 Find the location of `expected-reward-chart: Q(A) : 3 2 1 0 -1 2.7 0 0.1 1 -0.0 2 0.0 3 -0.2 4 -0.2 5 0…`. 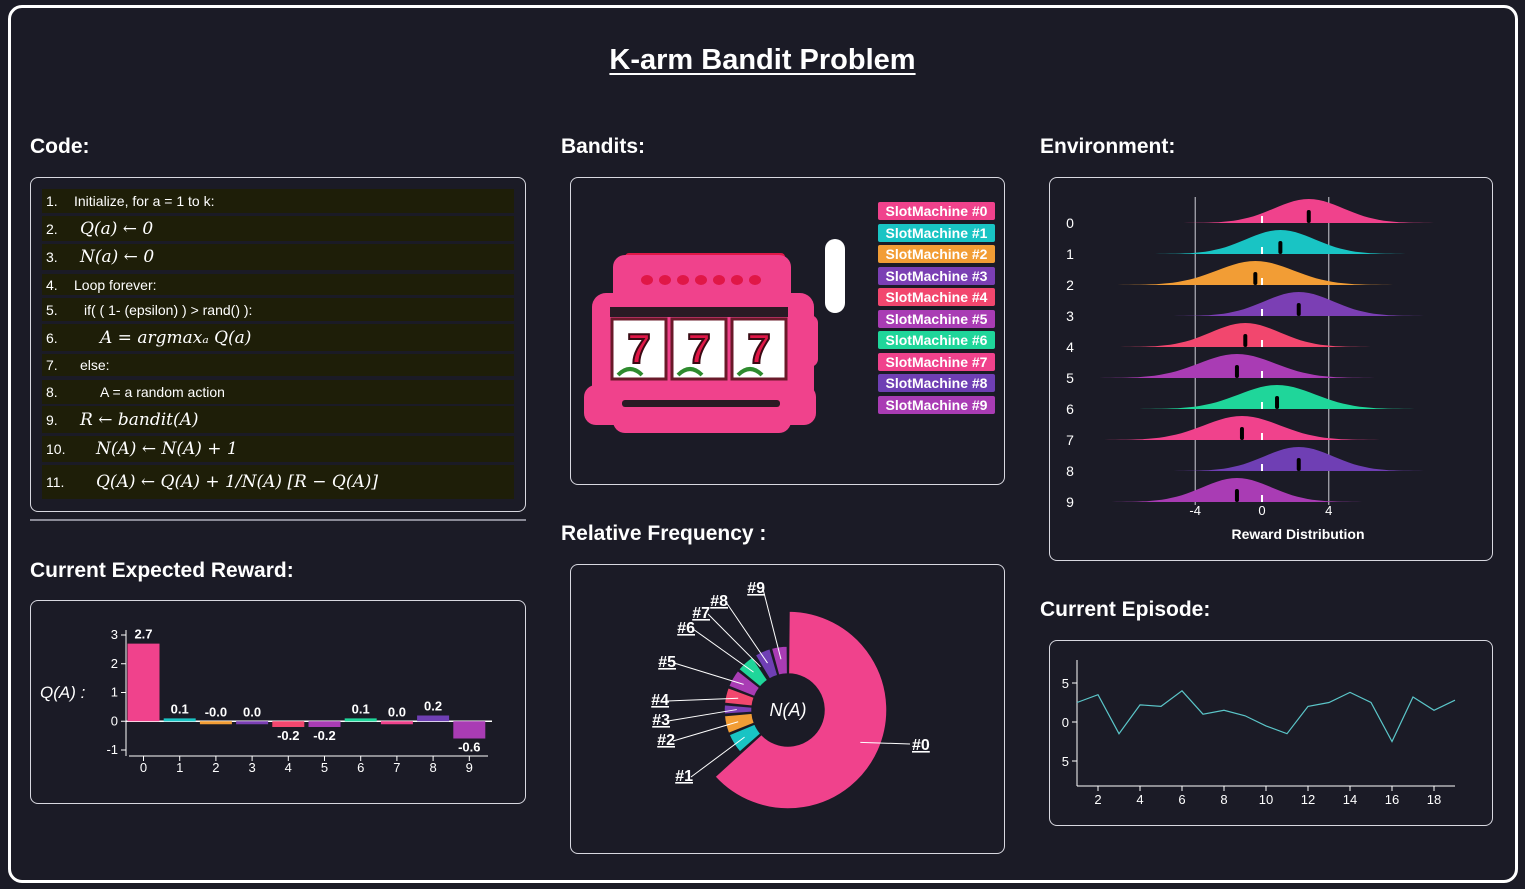

expected-reward-chart: Q(A) : 3 2 1 0 -1 2.7 0 0.1 1 -0.0 2 0.0 3 -0.2 4 -0.2 5 0… is located at coordinates (266, 701).